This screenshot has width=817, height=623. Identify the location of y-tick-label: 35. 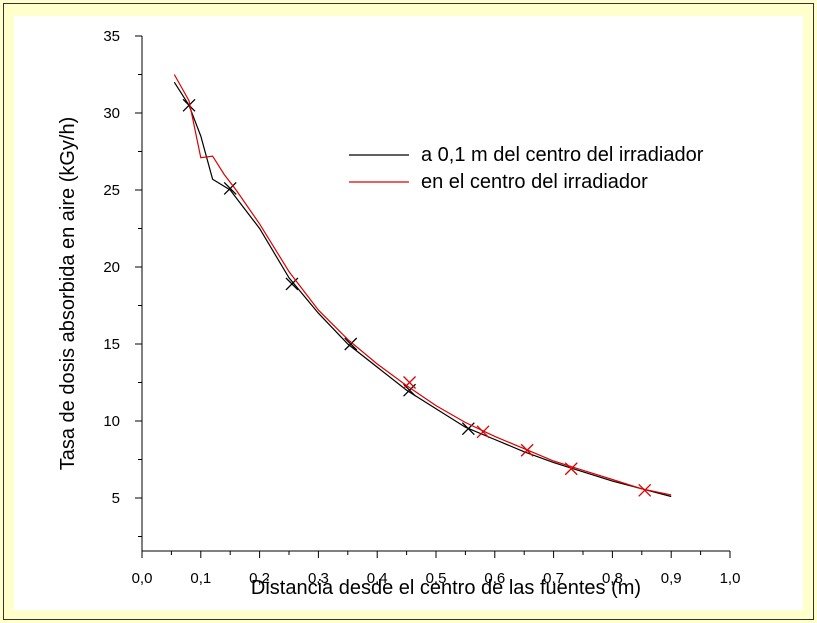
(111, 36).